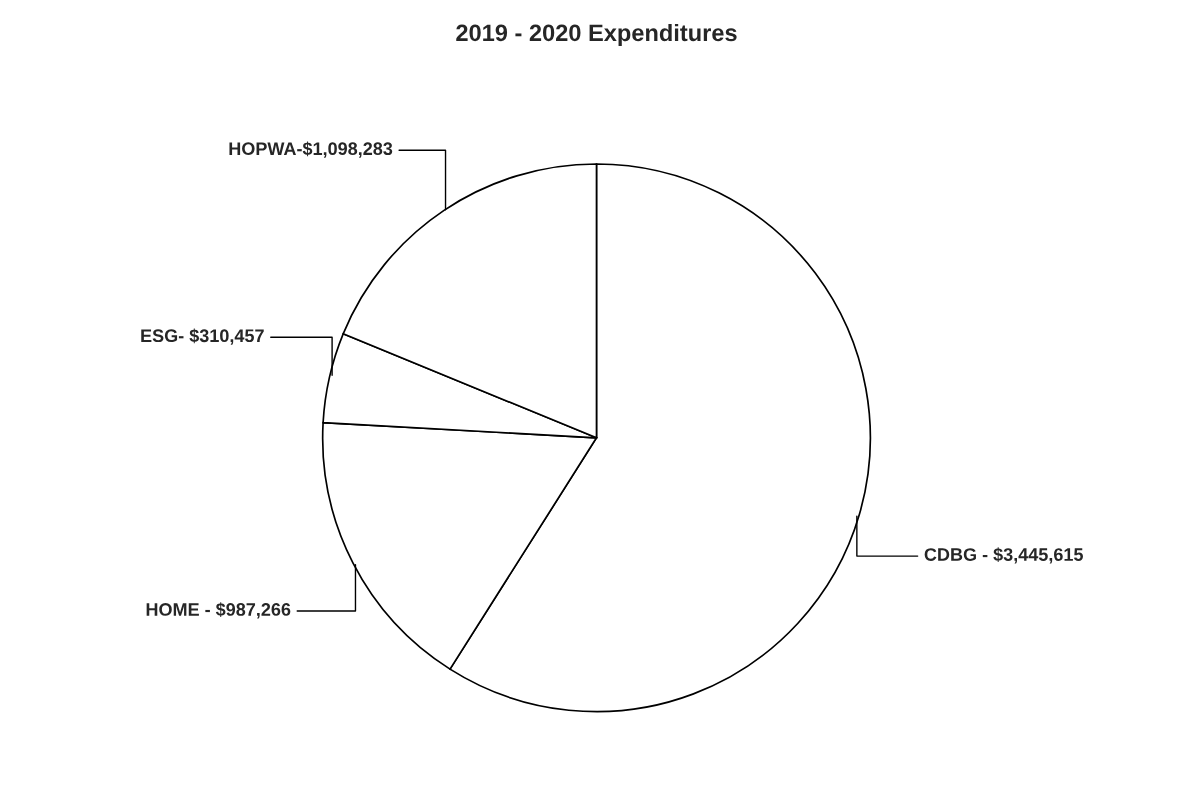  Describe the element at coordinates (202, 336) in the screenshot. I see `slice-label: ESG- $310,457` at that location.